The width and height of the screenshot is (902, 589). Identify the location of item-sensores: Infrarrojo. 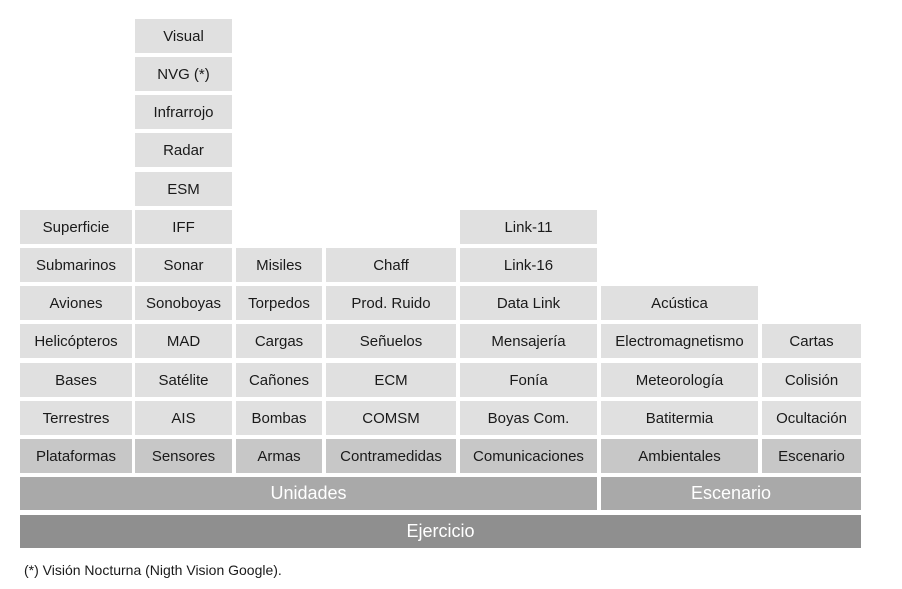
(183, 112).